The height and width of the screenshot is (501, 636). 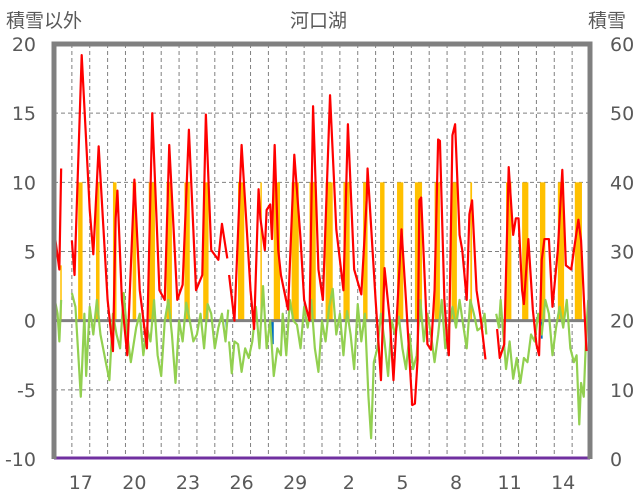 What do you see at coordinates (134, 483) in the screenshot?
I see `x-tick-label: 20` at bounding box center [134, 483].